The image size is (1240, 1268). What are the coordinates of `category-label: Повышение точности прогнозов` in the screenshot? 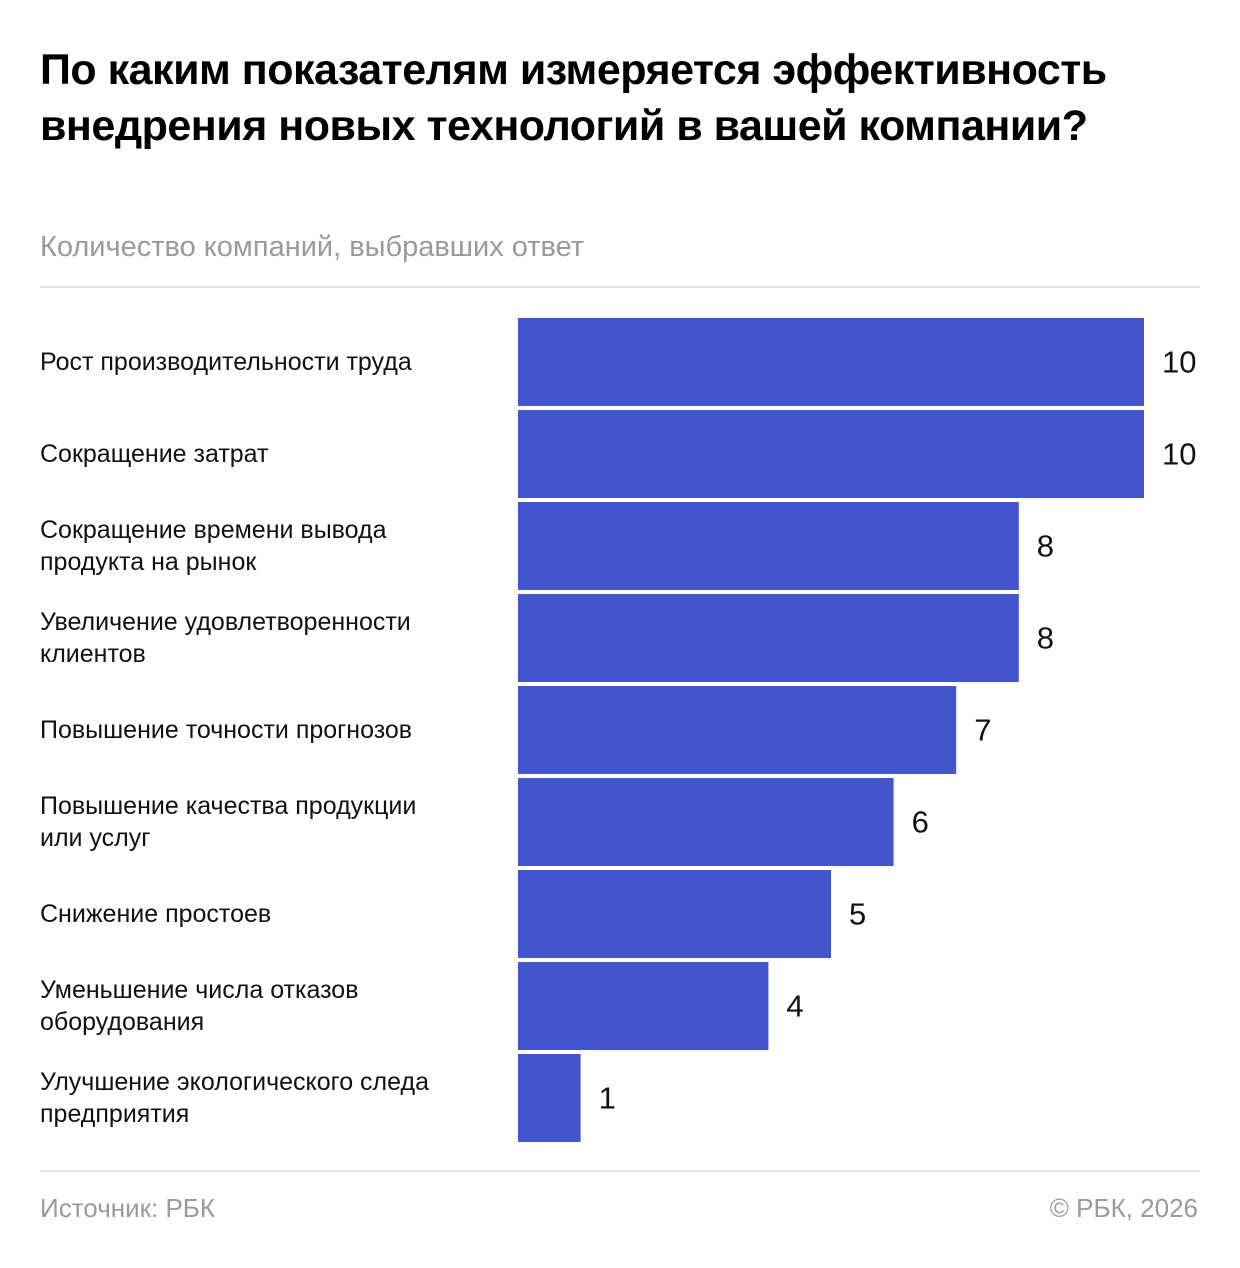 It's located at (226, 730).